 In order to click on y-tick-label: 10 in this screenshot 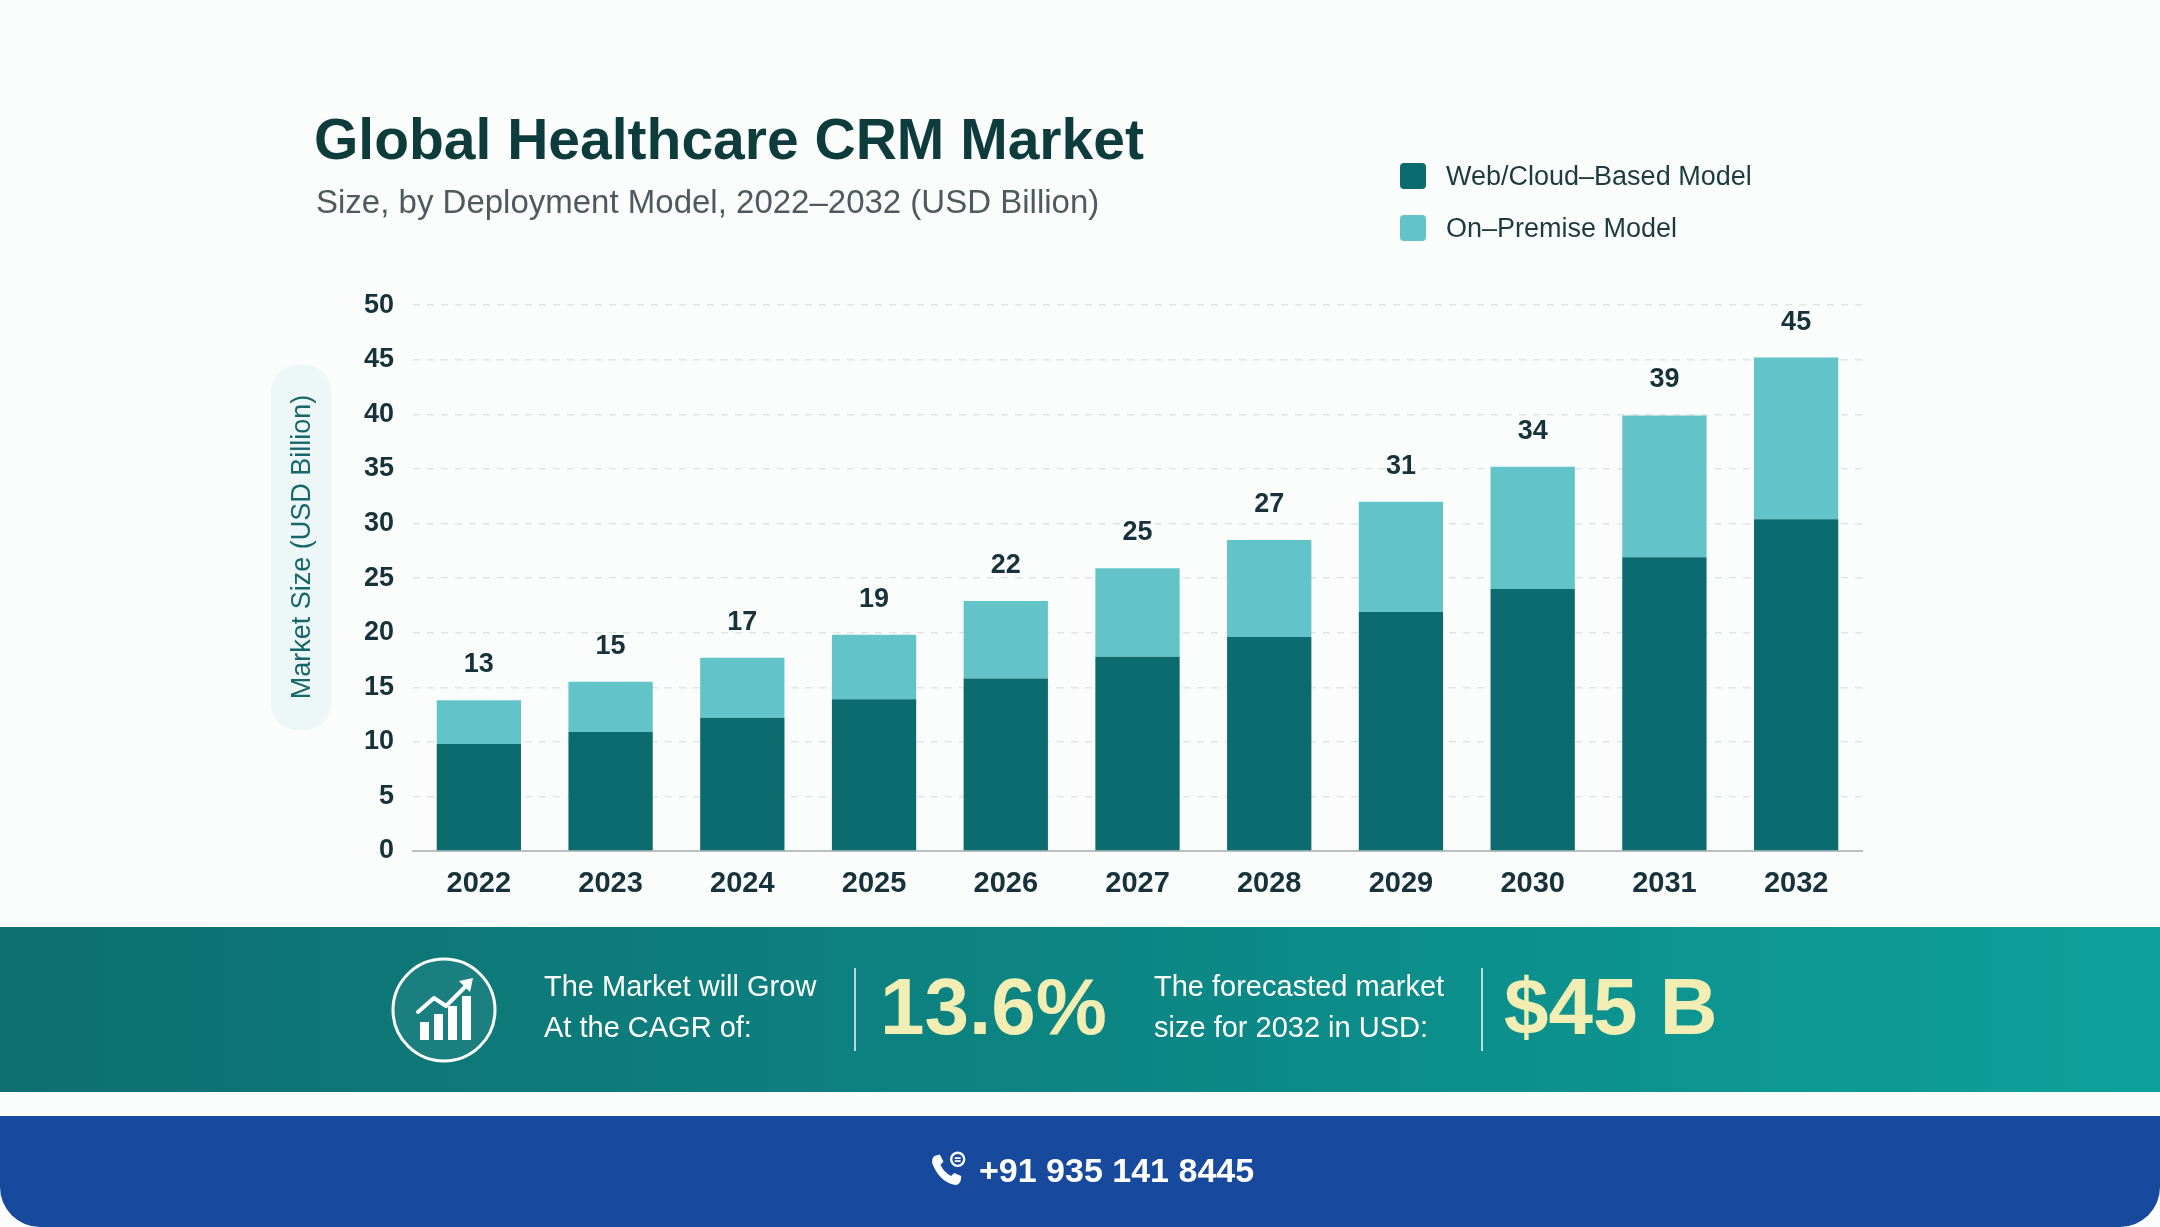, I will do `click(378, 740)`.